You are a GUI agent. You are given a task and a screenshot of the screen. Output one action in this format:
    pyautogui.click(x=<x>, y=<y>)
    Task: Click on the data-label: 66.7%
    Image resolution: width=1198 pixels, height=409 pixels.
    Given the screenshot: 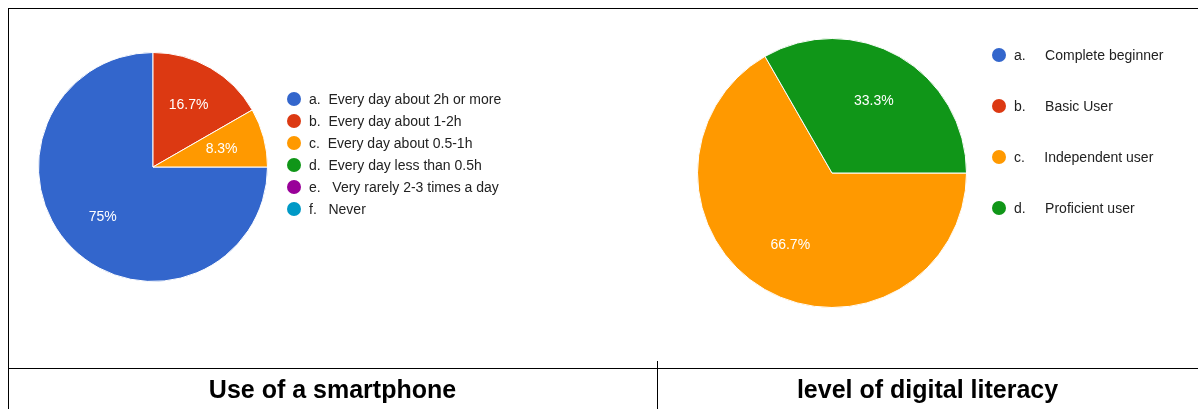 What is the action you would take?
    pyautogui.click(x=790, y=244)
    